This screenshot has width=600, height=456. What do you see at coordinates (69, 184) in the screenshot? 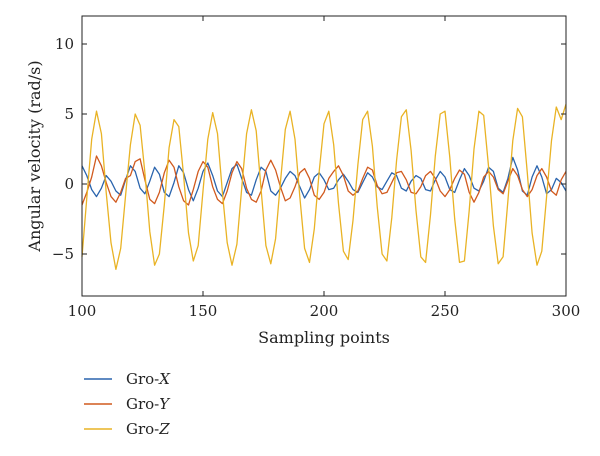
I see `y-tick-label: 0` at bounding box center [69, 184].